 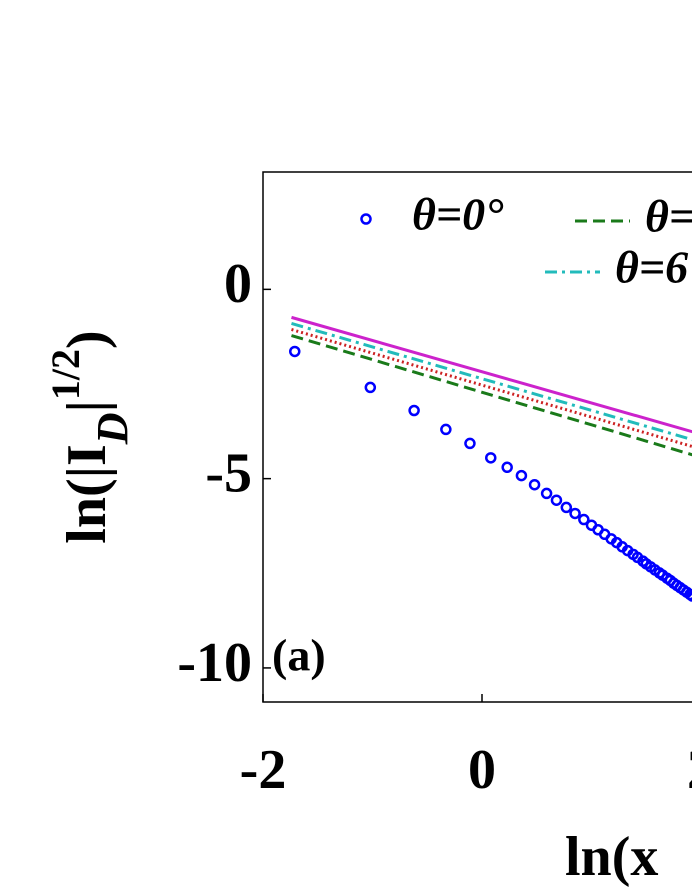 I want to click on legend-label: θ=6, so click(x=651, y=267).